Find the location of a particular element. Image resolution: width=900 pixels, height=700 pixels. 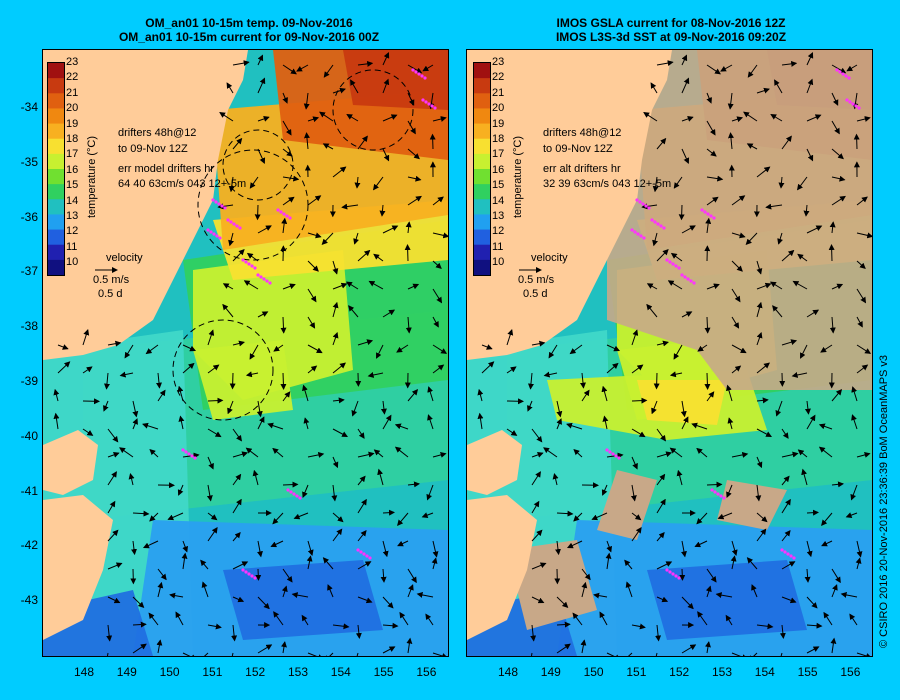

latitude-label: -40 is located at coordinates (29, 435).